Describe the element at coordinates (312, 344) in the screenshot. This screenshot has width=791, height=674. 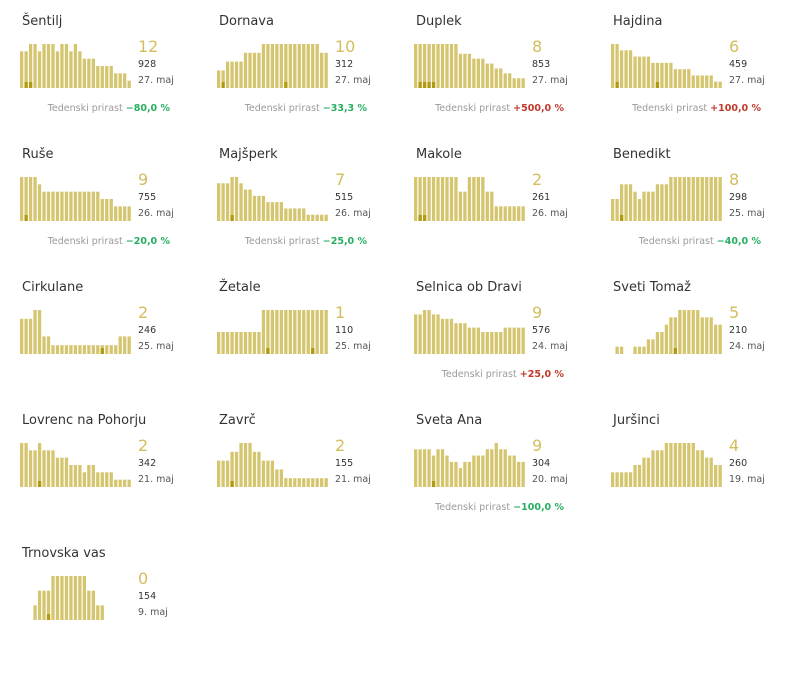
I see `municipality-card: Žetale 1 110 25. maj` at that location.